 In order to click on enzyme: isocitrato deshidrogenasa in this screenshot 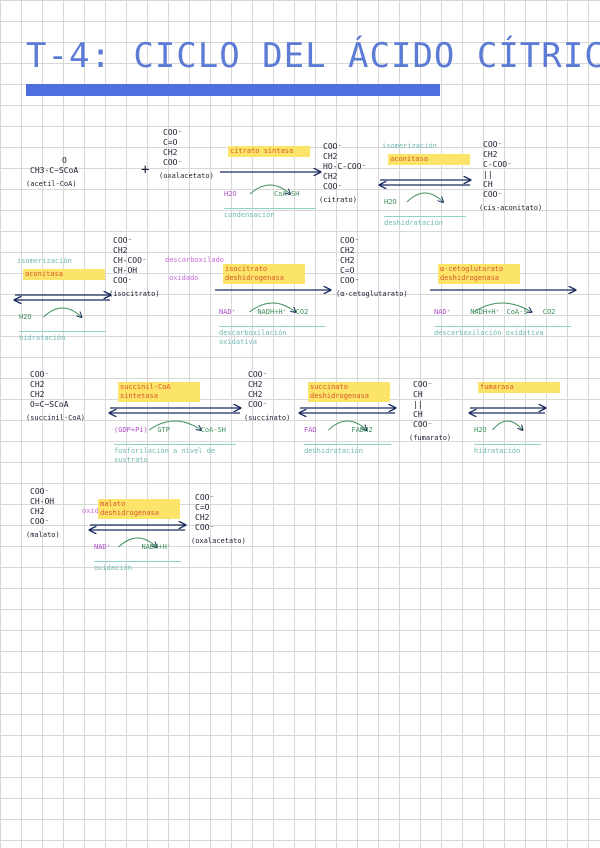, I will do `click(264, 274)`.